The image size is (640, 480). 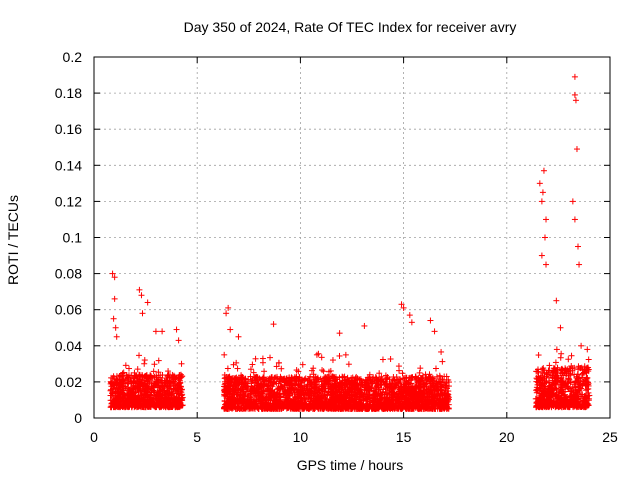 I want to click on y-tick-label: 0.08, so click(x=68, y=274).